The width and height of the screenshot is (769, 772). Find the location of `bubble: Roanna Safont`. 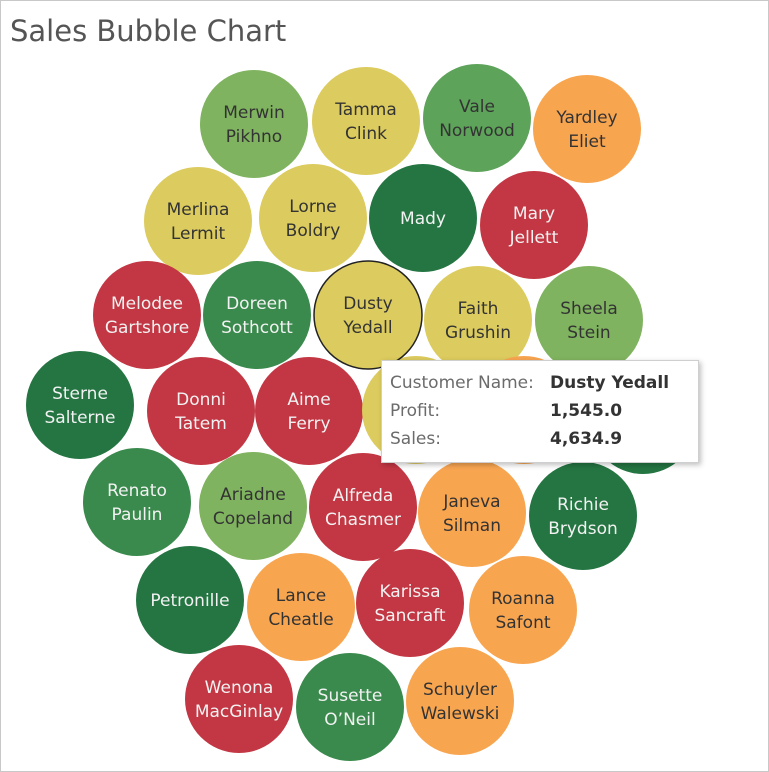

bubble: Roanna Safont is located at coordinates (523, 610).